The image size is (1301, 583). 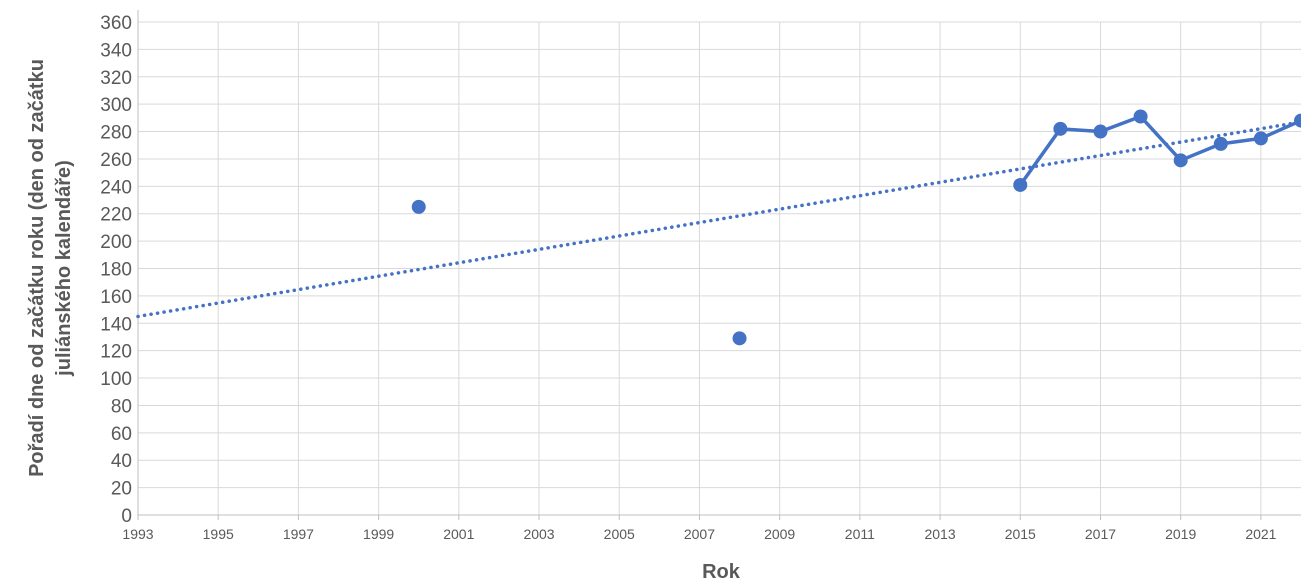 I want to click on x-tick-label: 2017, so click(x=1100, y=534).